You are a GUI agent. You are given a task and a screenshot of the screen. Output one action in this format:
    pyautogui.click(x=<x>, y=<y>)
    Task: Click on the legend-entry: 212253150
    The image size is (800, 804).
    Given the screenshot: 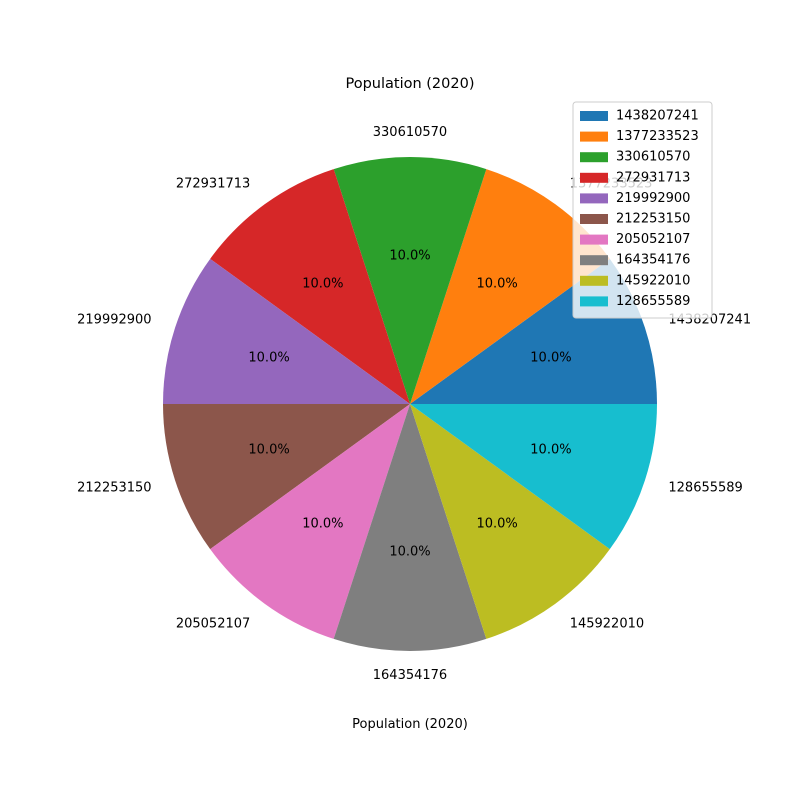 What is the action you would take?
    pyautogui.click(x=653, y=219)
    